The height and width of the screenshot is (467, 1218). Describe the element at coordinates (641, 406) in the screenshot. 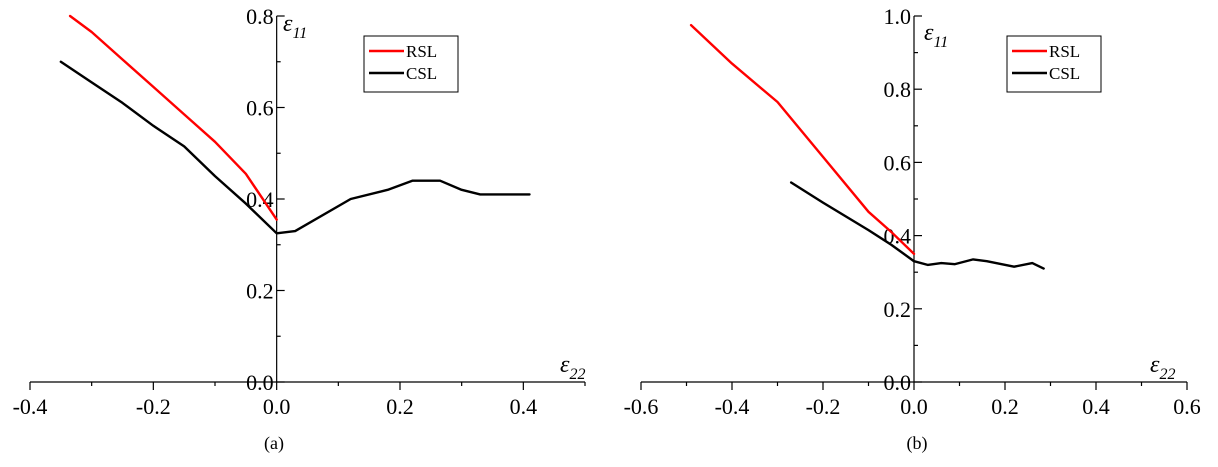

I see `x-tick-label: -0.6` at that location.